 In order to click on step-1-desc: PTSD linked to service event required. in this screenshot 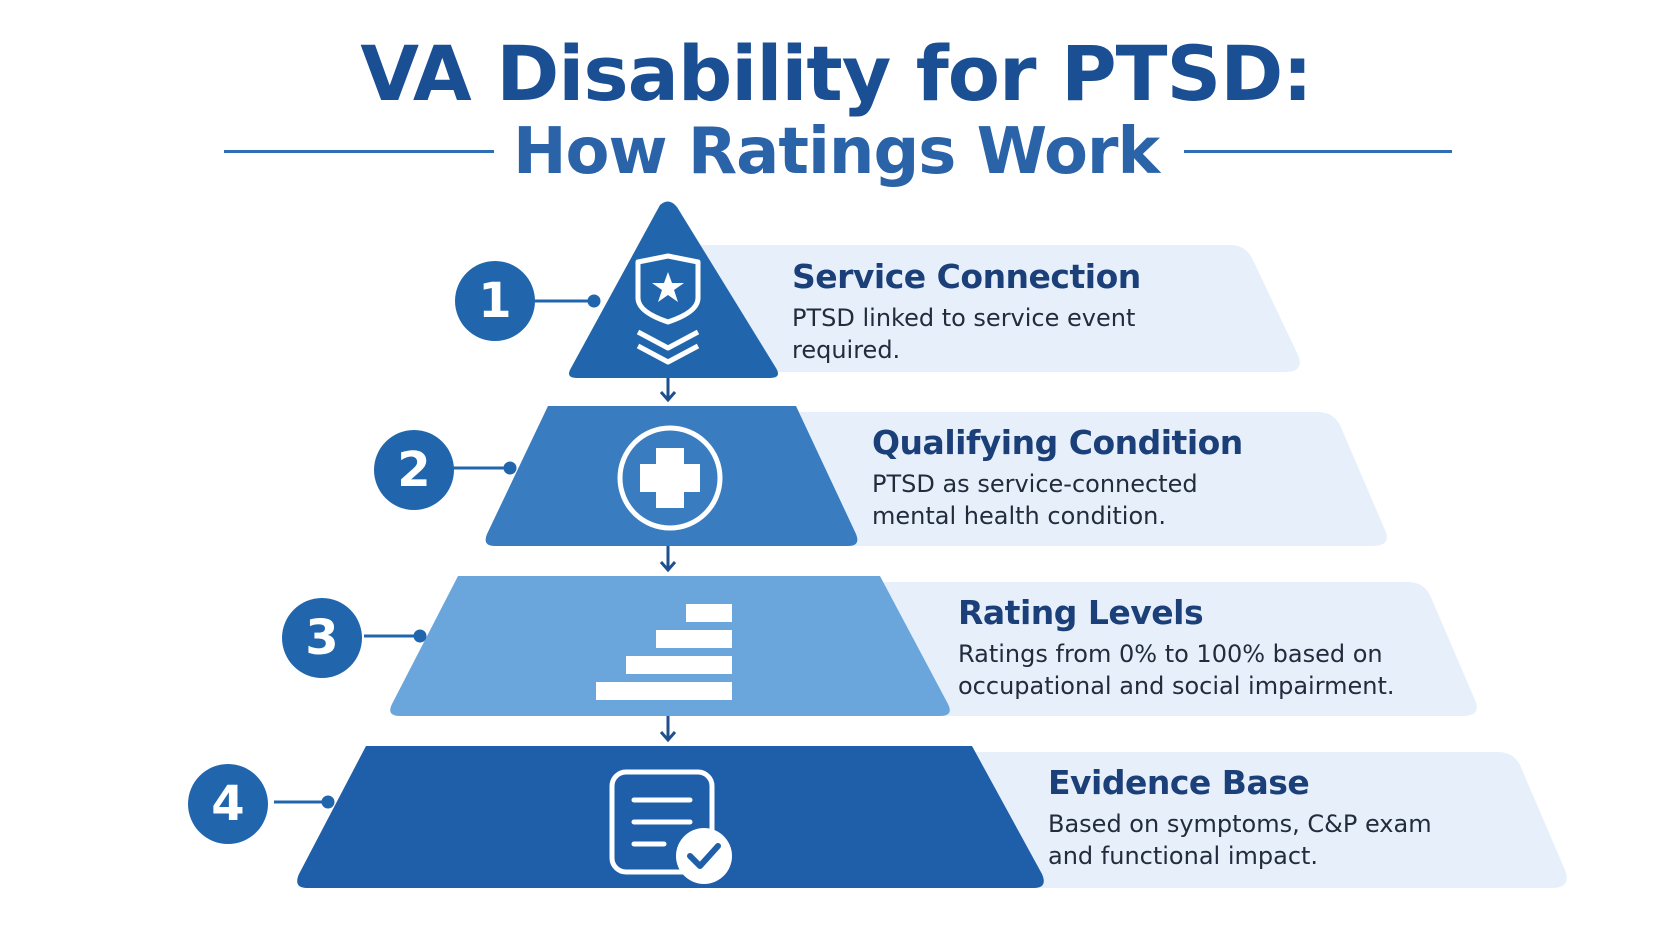, I will do `click(964, 334)`.